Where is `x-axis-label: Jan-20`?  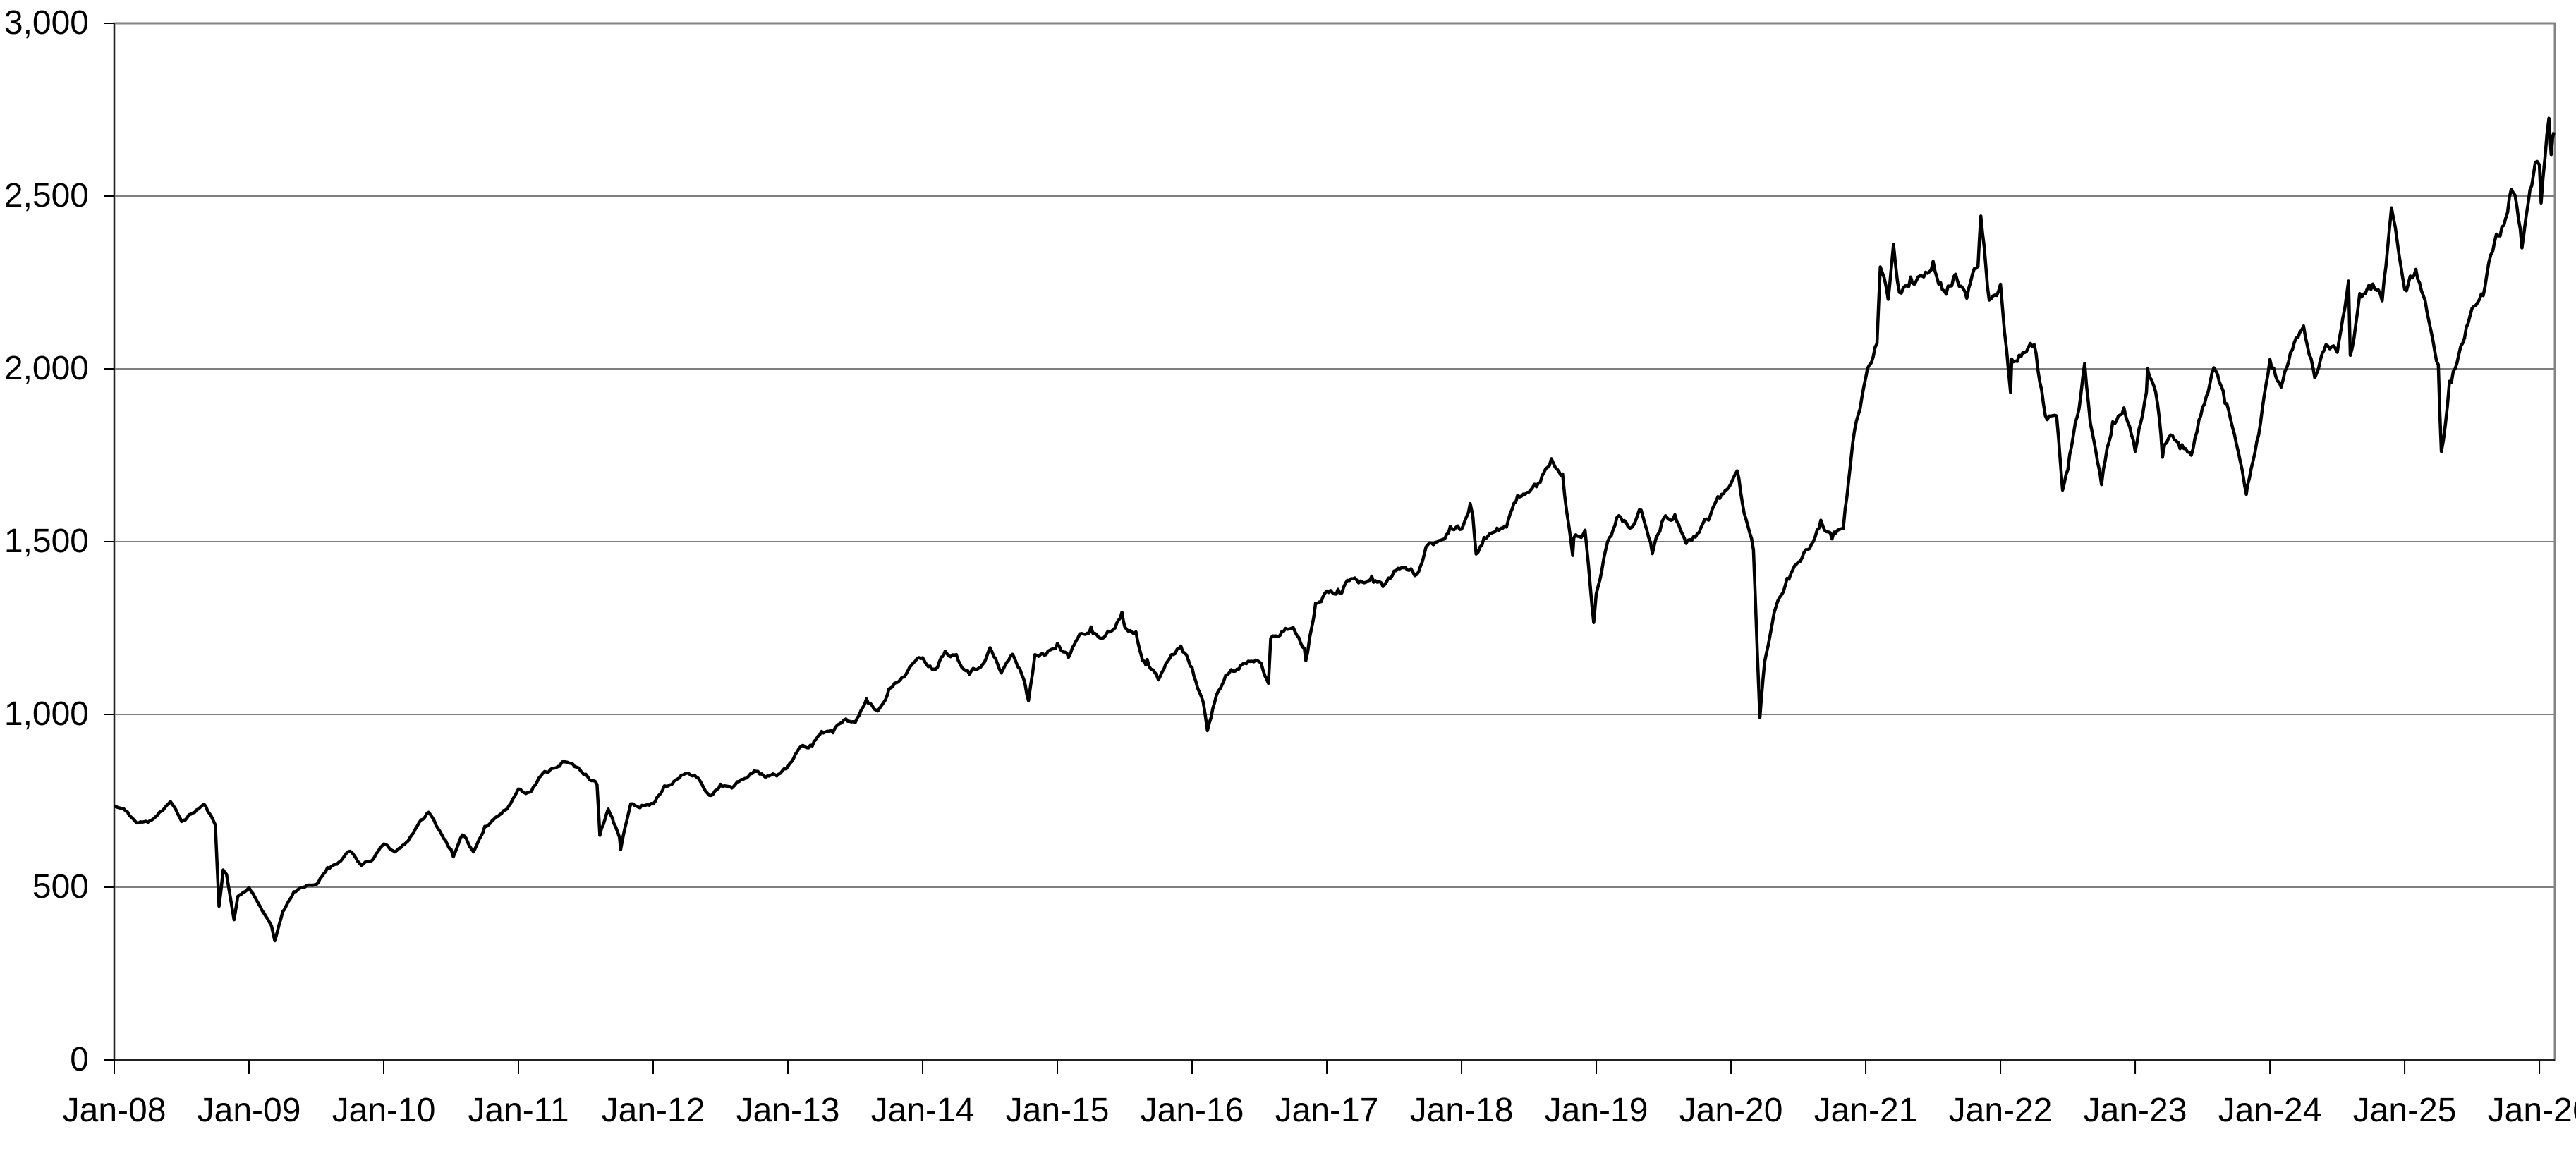
x-axis-label: Jan-20 is located at coordinates (1731, 1110).